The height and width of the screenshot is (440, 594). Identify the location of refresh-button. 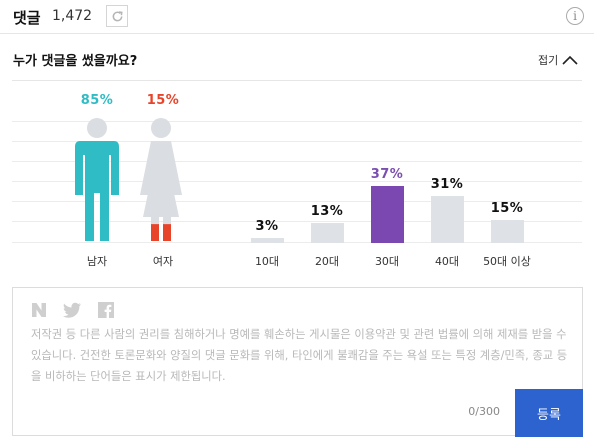
(117, 16).